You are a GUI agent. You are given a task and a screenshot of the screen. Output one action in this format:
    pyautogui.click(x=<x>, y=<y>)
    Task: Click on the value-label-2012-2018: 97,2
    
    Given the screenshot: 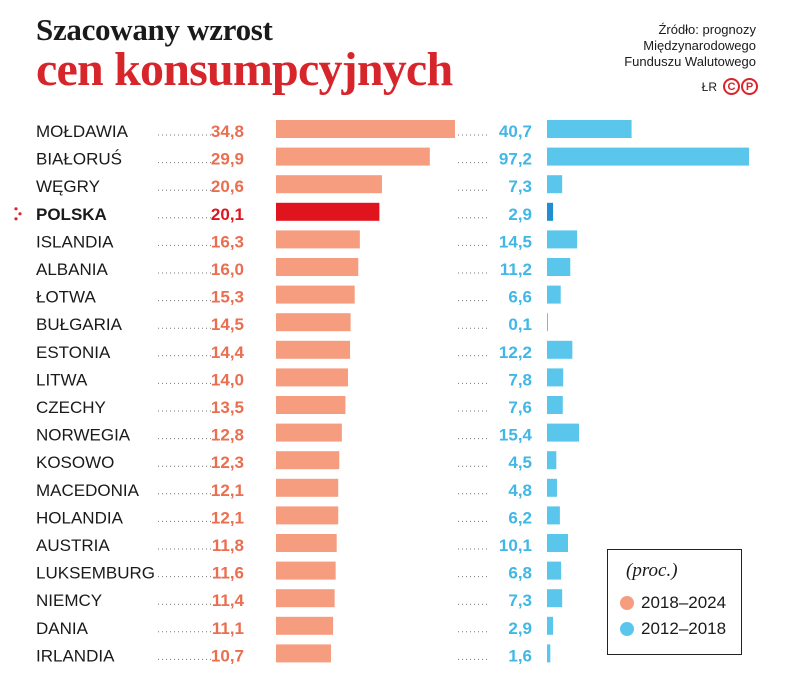 What is the action you would take?
    pyautogui.click(x=515, y=159)
    